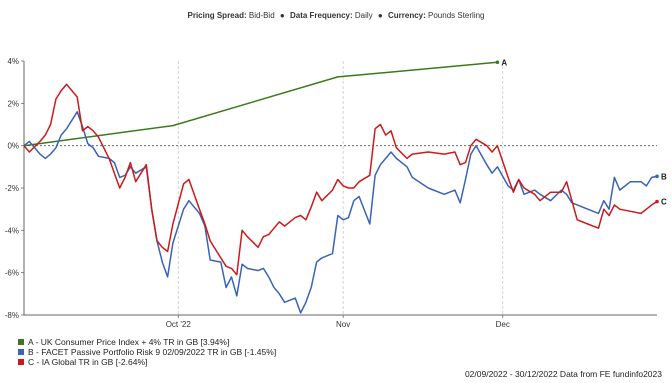  What do you see at coordinates (88, 362) in the screenshot?
I see `legend-label-c: C - IA Global TR in GB [-2.64%]` at bounding box center [88, 362].